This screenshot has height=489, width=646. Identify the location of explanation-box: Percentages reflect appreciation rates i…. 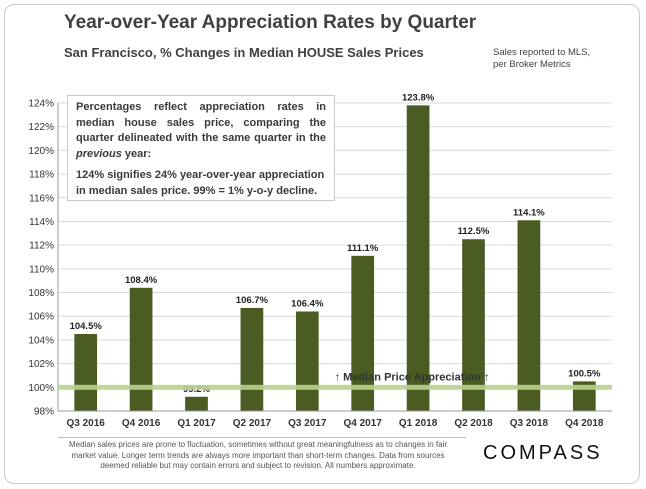
(201, 148).